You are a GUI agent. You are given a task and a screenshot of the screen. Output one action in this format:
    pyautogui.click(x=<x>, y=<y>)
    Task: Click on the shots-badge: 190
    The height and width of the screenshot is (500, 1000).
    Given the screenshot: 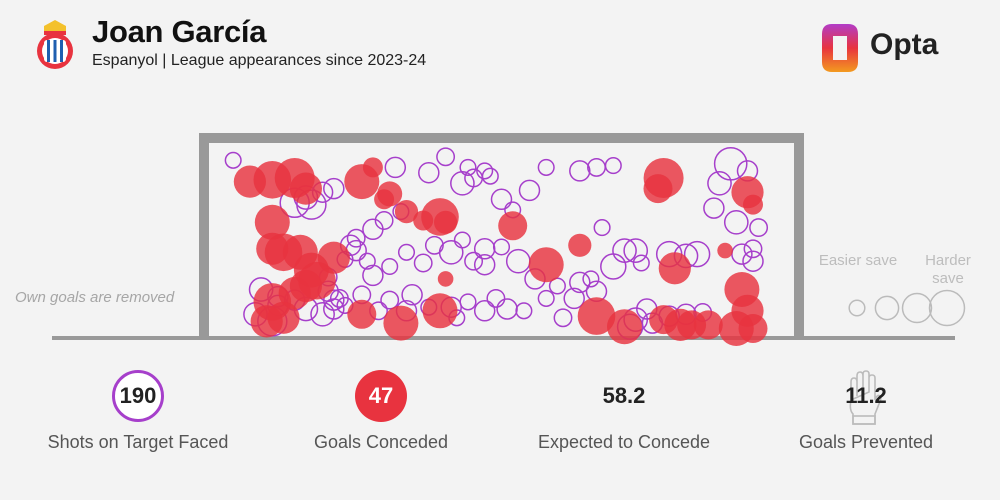 What is the action you would take?
    pyautogui.click(x=138, y=396)
    